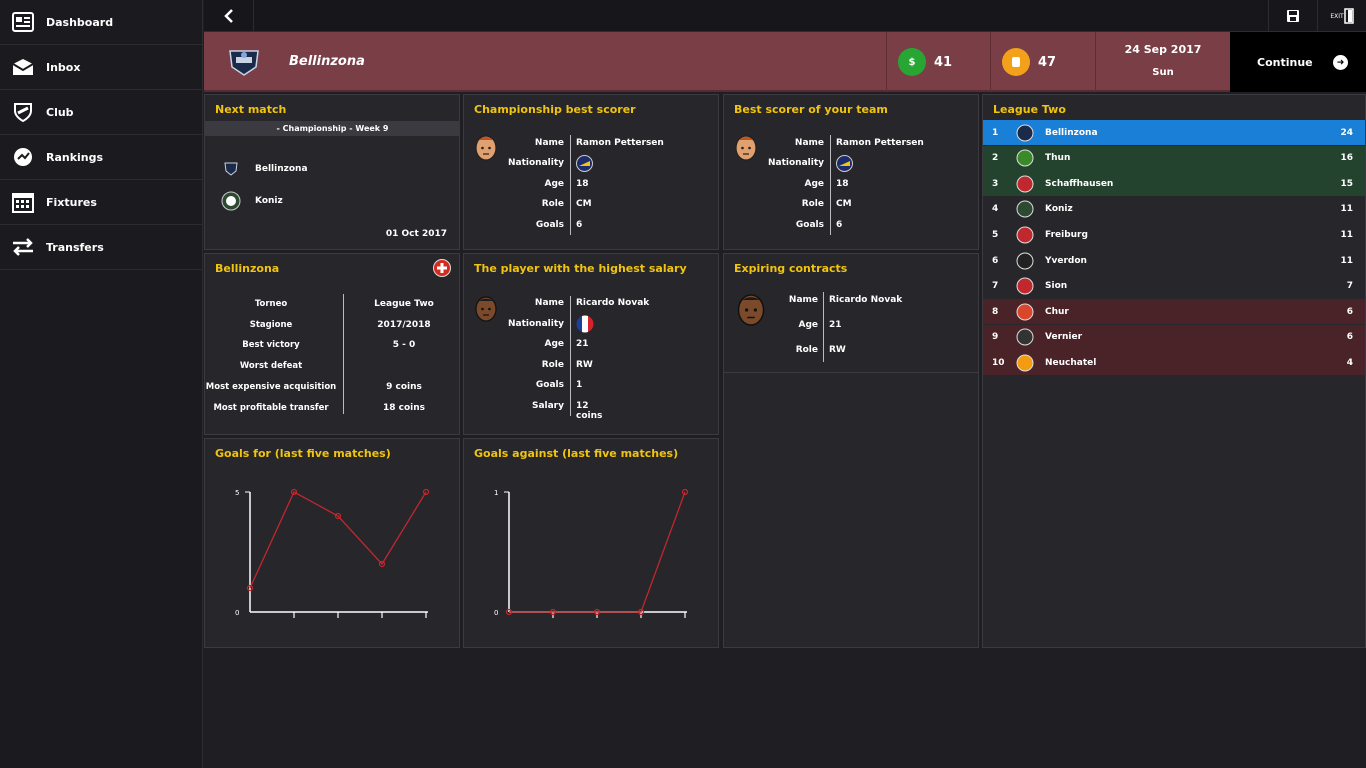  Describe the element at coordinates (1057, 311) in the screenshot. I see `team-name: Chur` at that location.